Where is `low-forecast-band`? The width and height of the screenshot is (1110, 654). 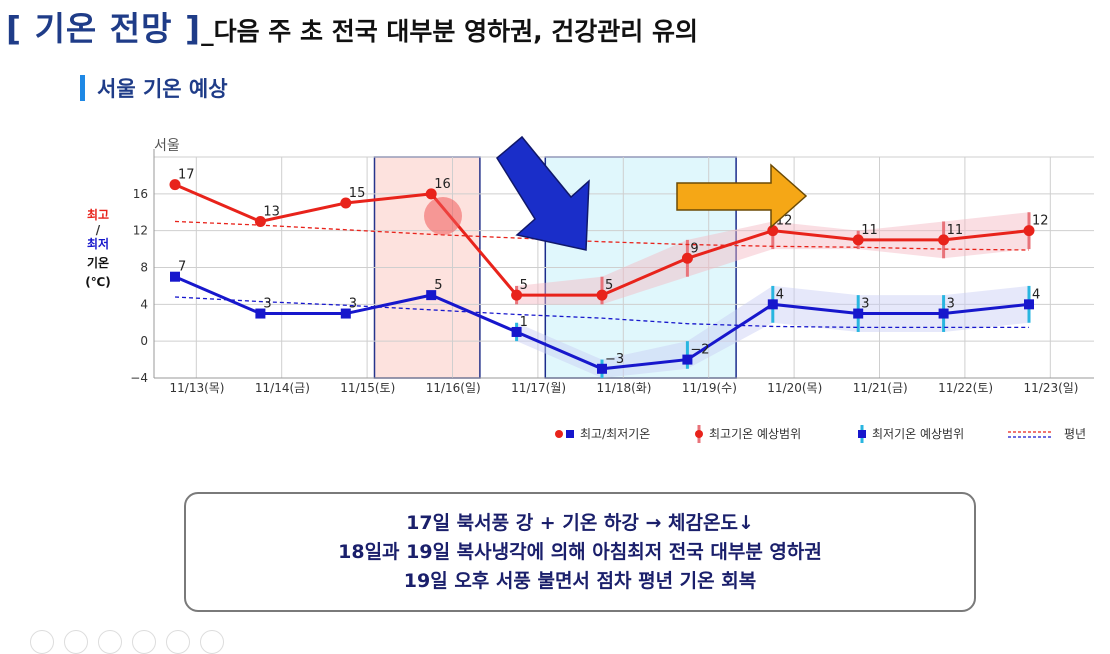 low-forecast-band is located at coordinates (772, 331).